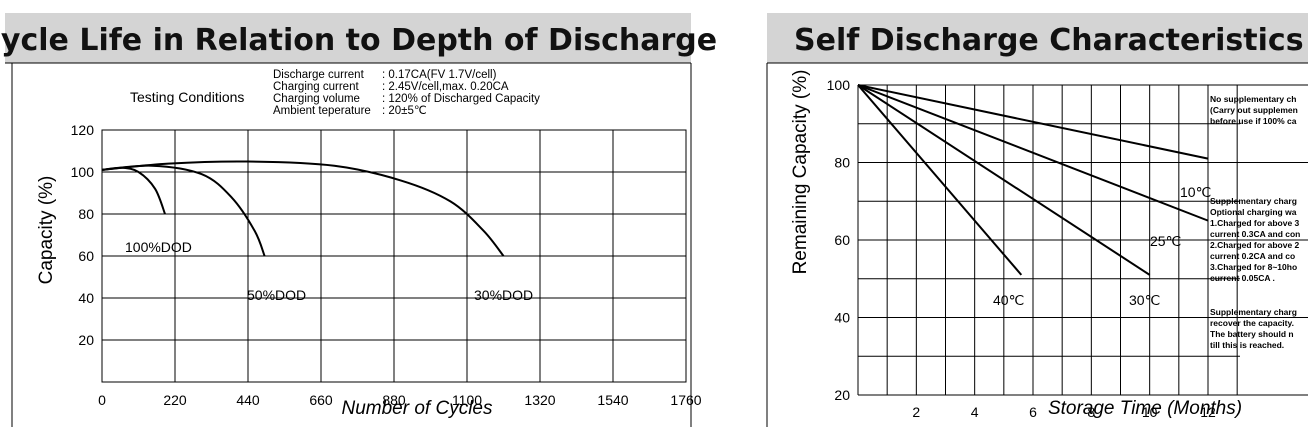  Describe the element at coordinates (102, 400) in the screenshot. I see `cycle-life-x-tick-label: 0` at that location.